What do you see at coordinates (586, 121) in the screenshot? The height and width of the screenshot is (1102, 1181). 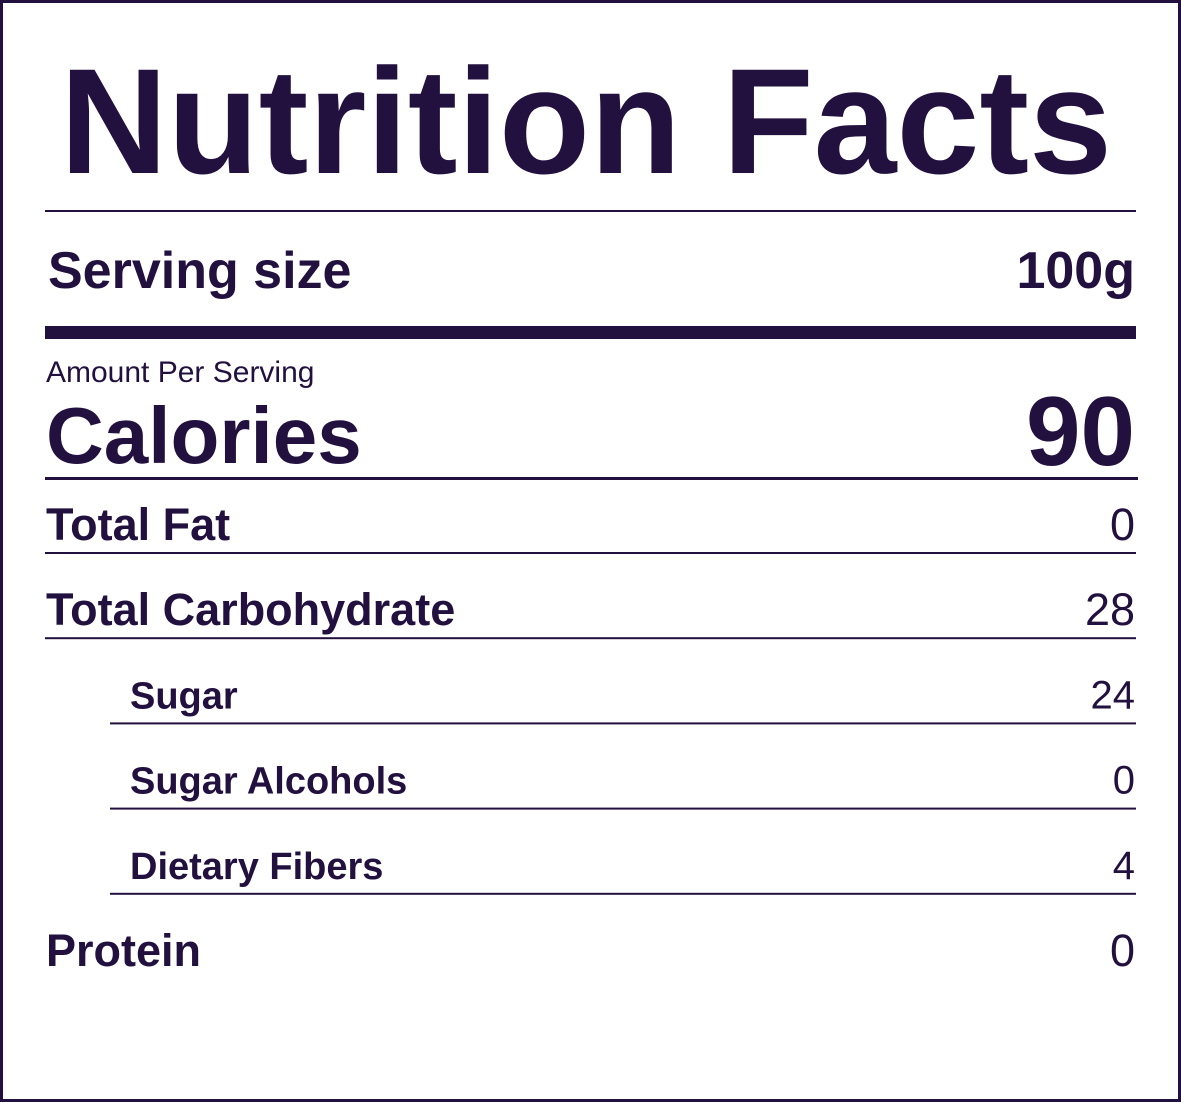 I see `title: Nutrition Facts` at bounding box center [586, 121].